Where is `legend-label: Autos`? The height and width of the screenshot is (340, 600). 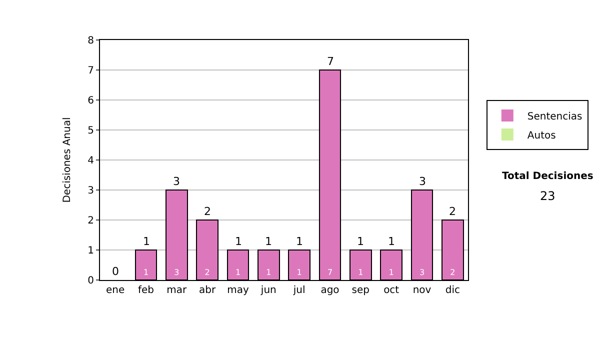
legend-label: Autos is located at coordinates (541, 136).